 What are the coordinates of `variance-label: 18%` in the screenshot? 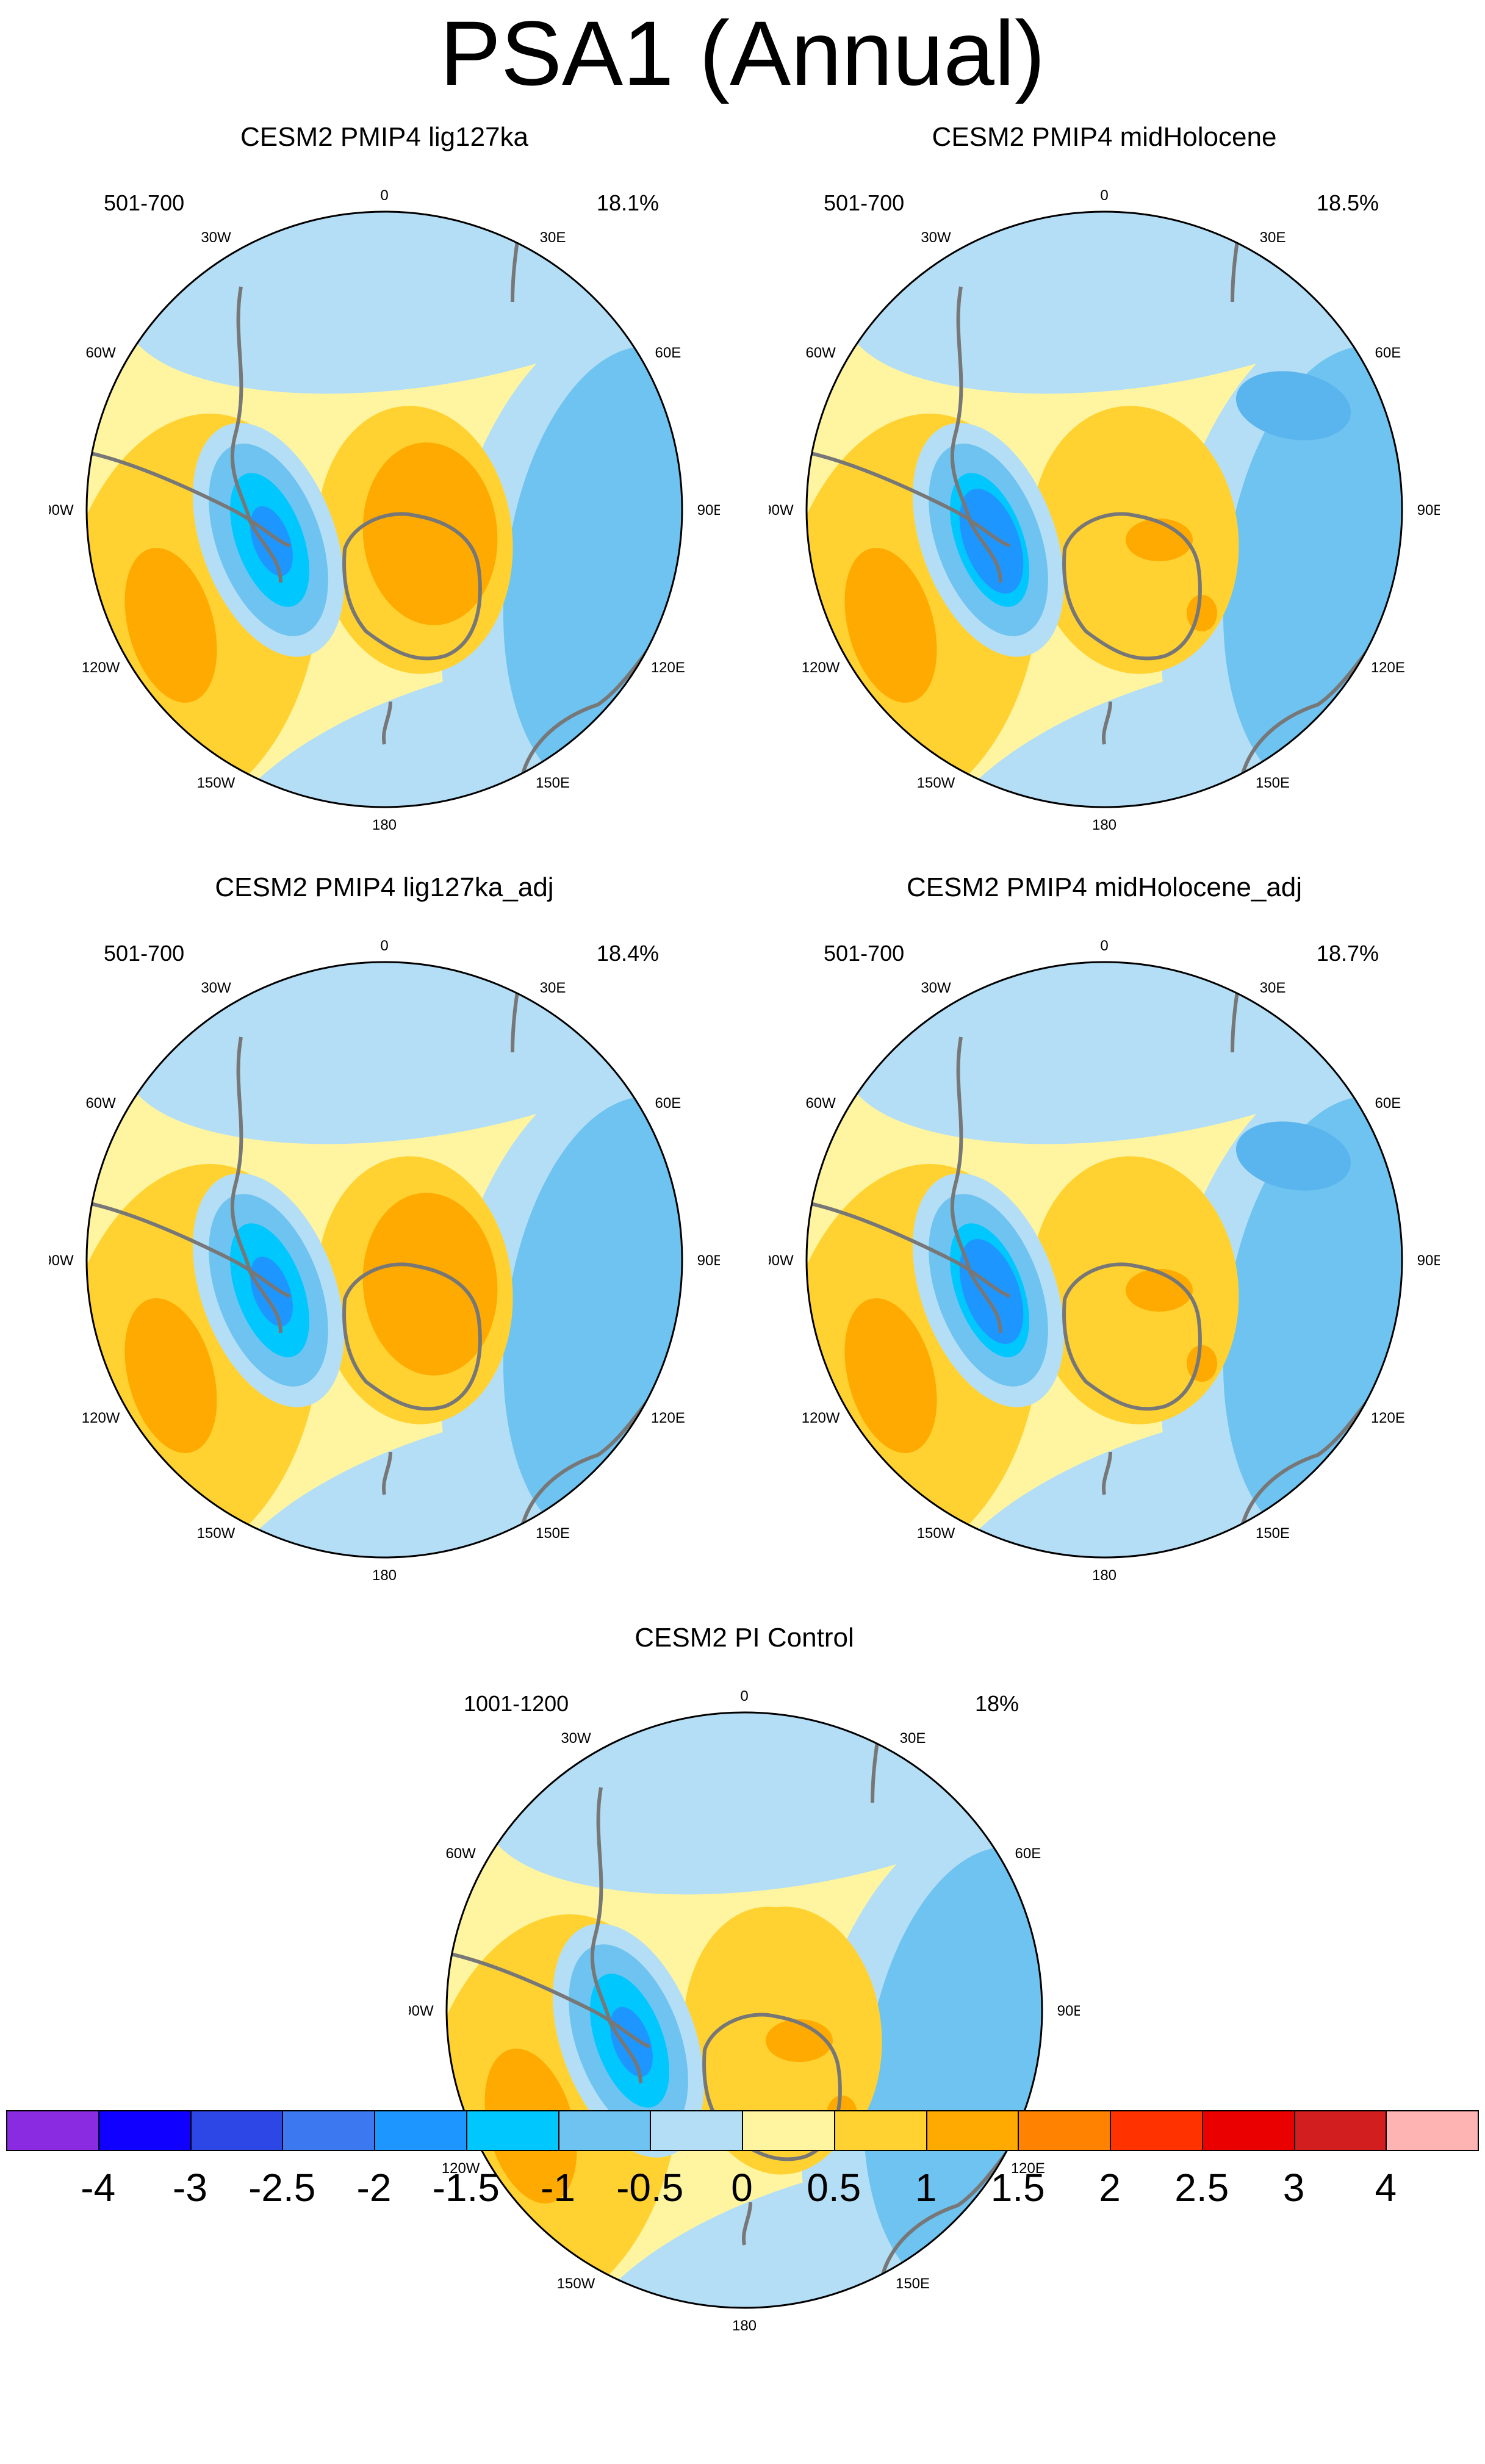 It's located at (997, 1703).